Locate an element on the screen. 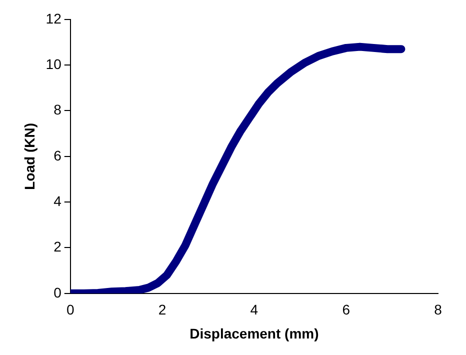 The image size is (466, 355). y-tick-label: 0 is located at coordinates (58, 292).